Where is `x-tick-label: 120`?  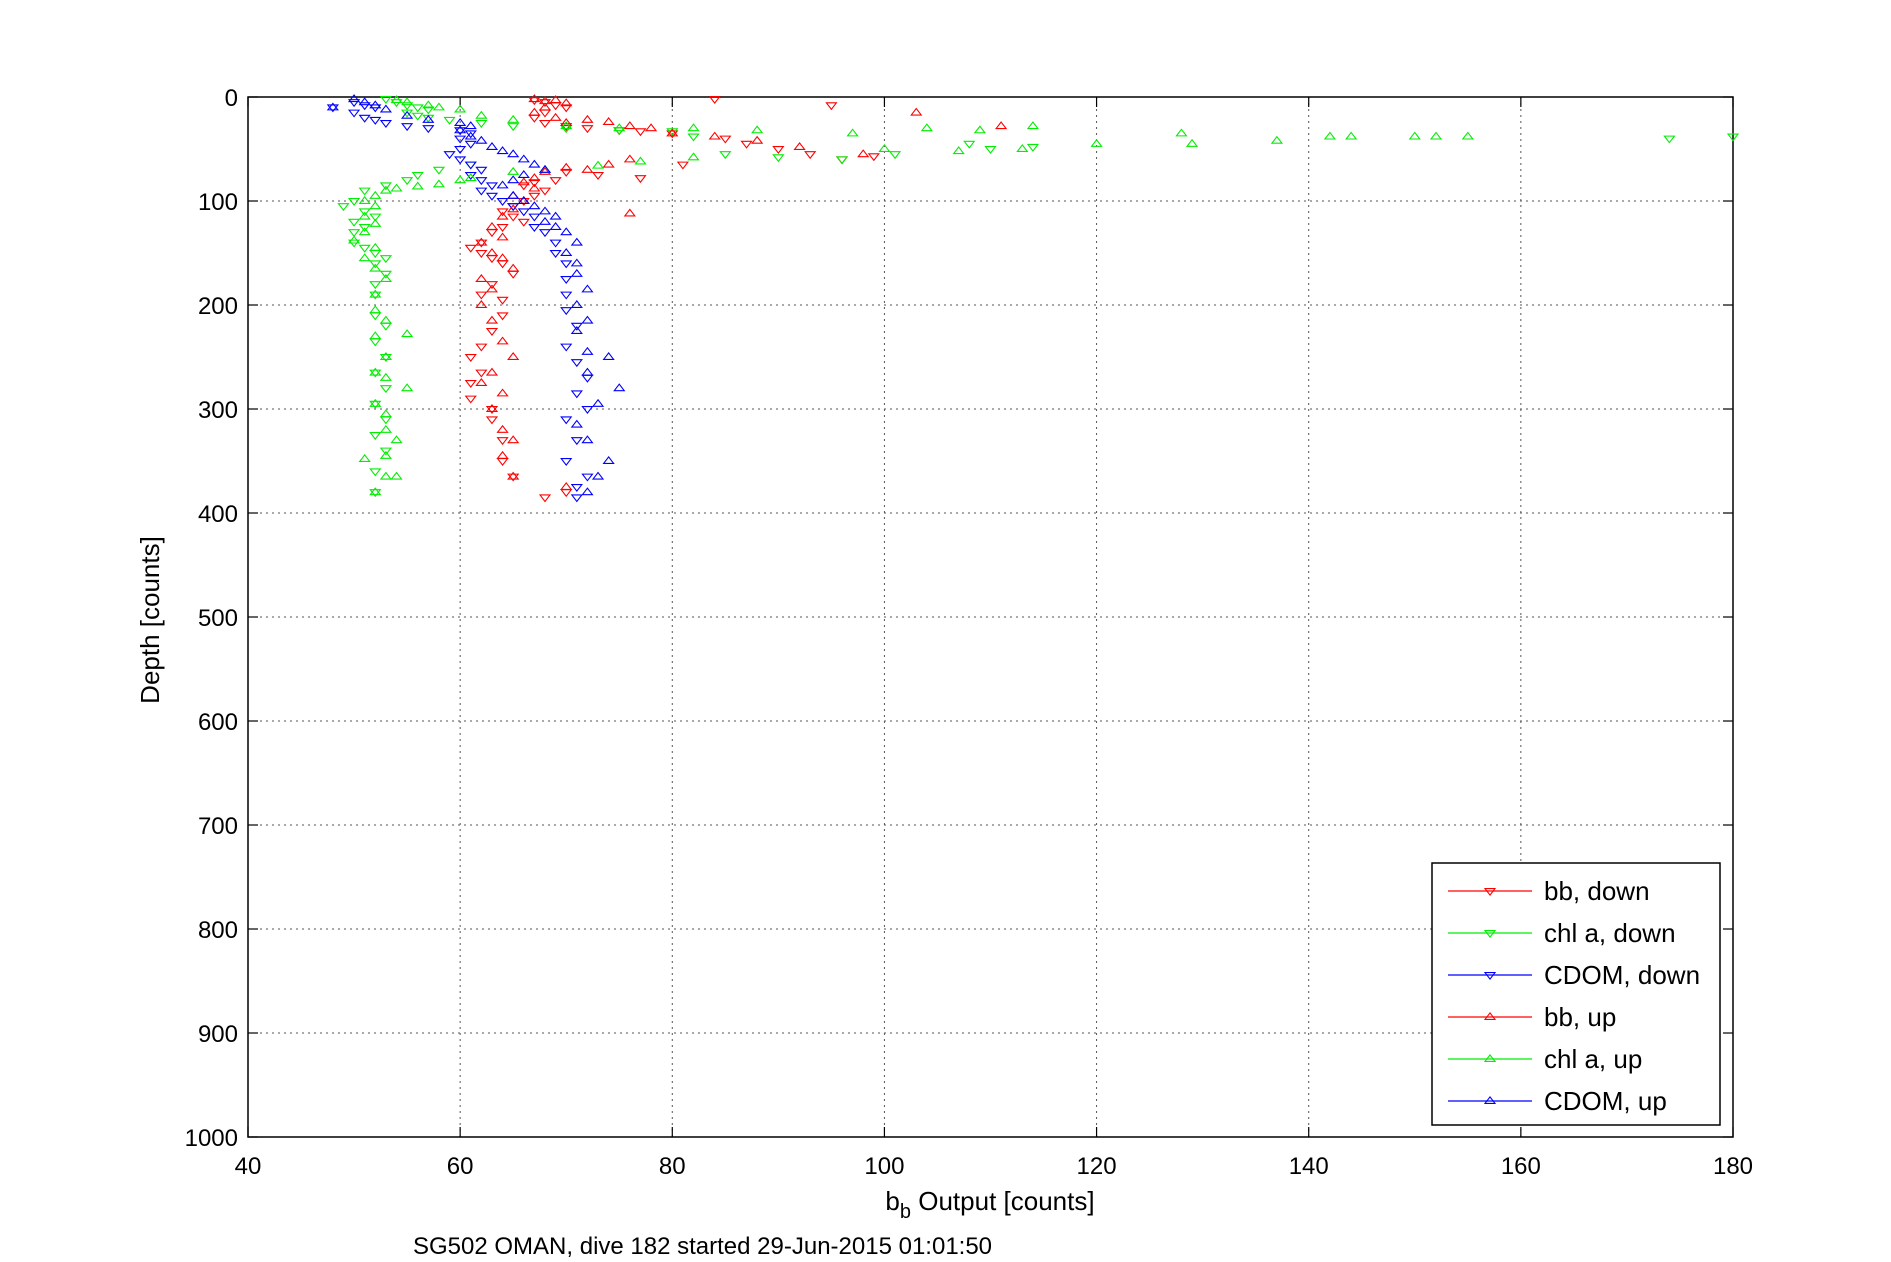
x-tick-label: 120 is located at coordinates (1097, 1166).